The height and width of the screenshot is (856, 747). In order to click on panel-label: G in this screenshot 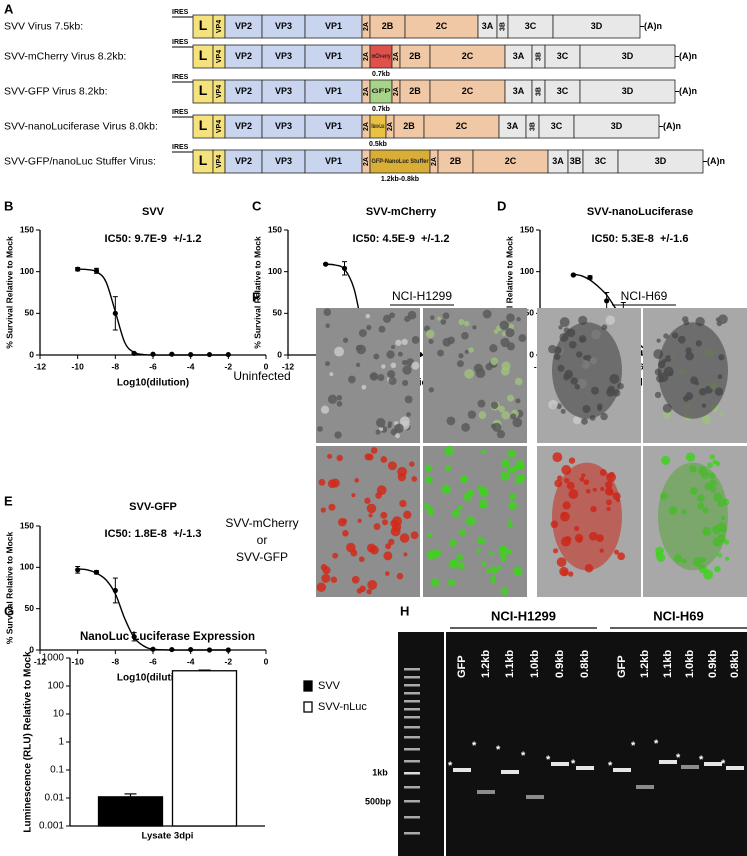, I will do `click(9, 610)`.